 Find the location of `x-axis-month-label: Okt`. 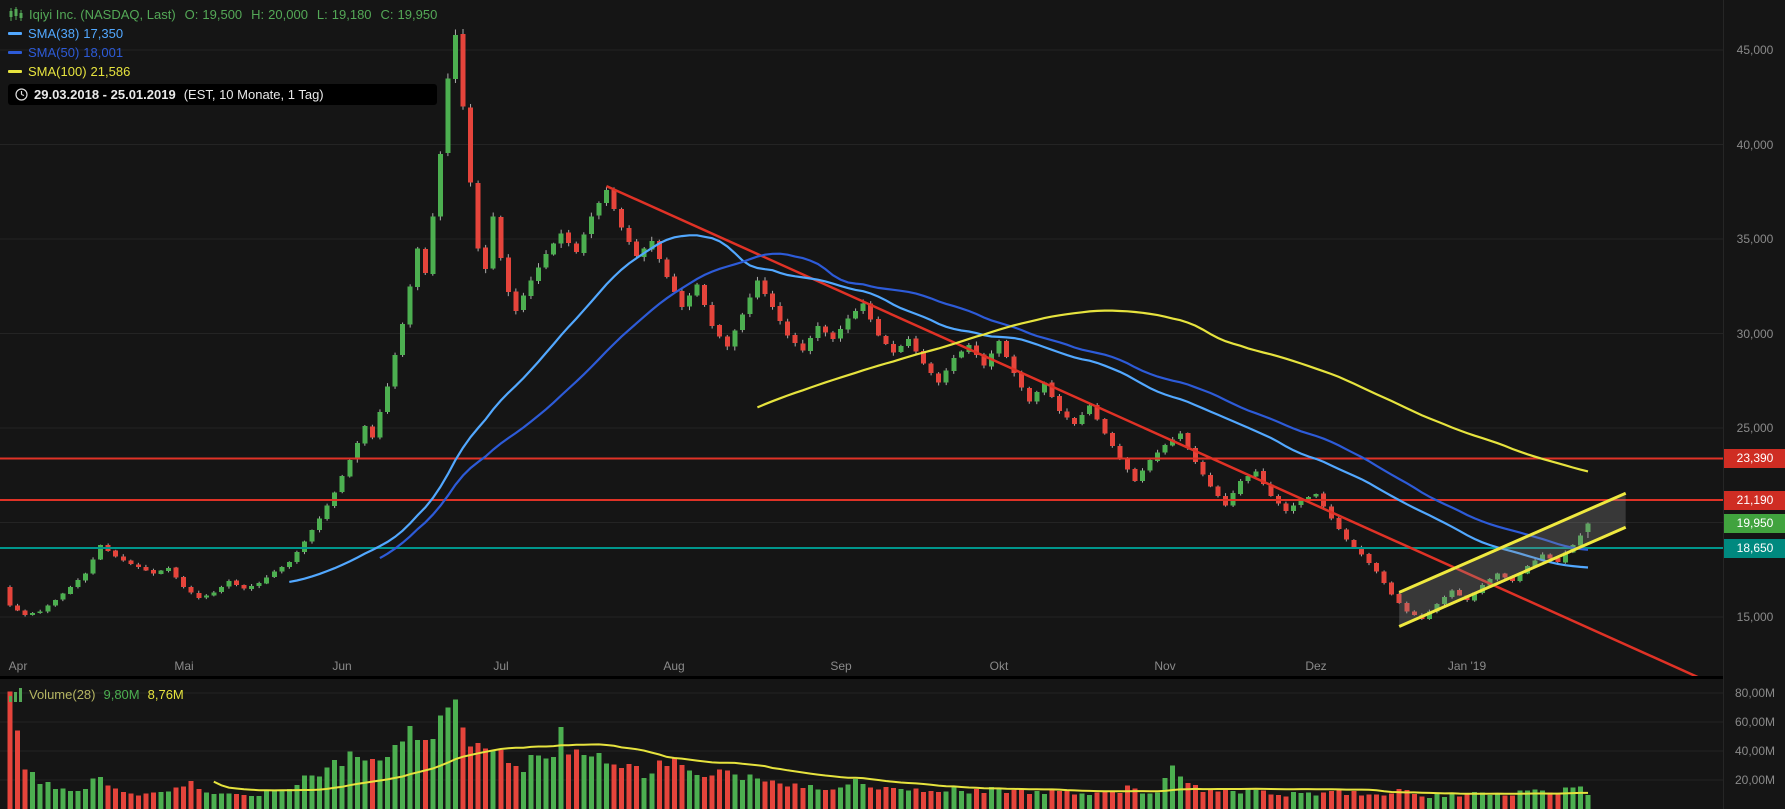

x-axis-month-label: Okt is located at coordinates (999, 666).